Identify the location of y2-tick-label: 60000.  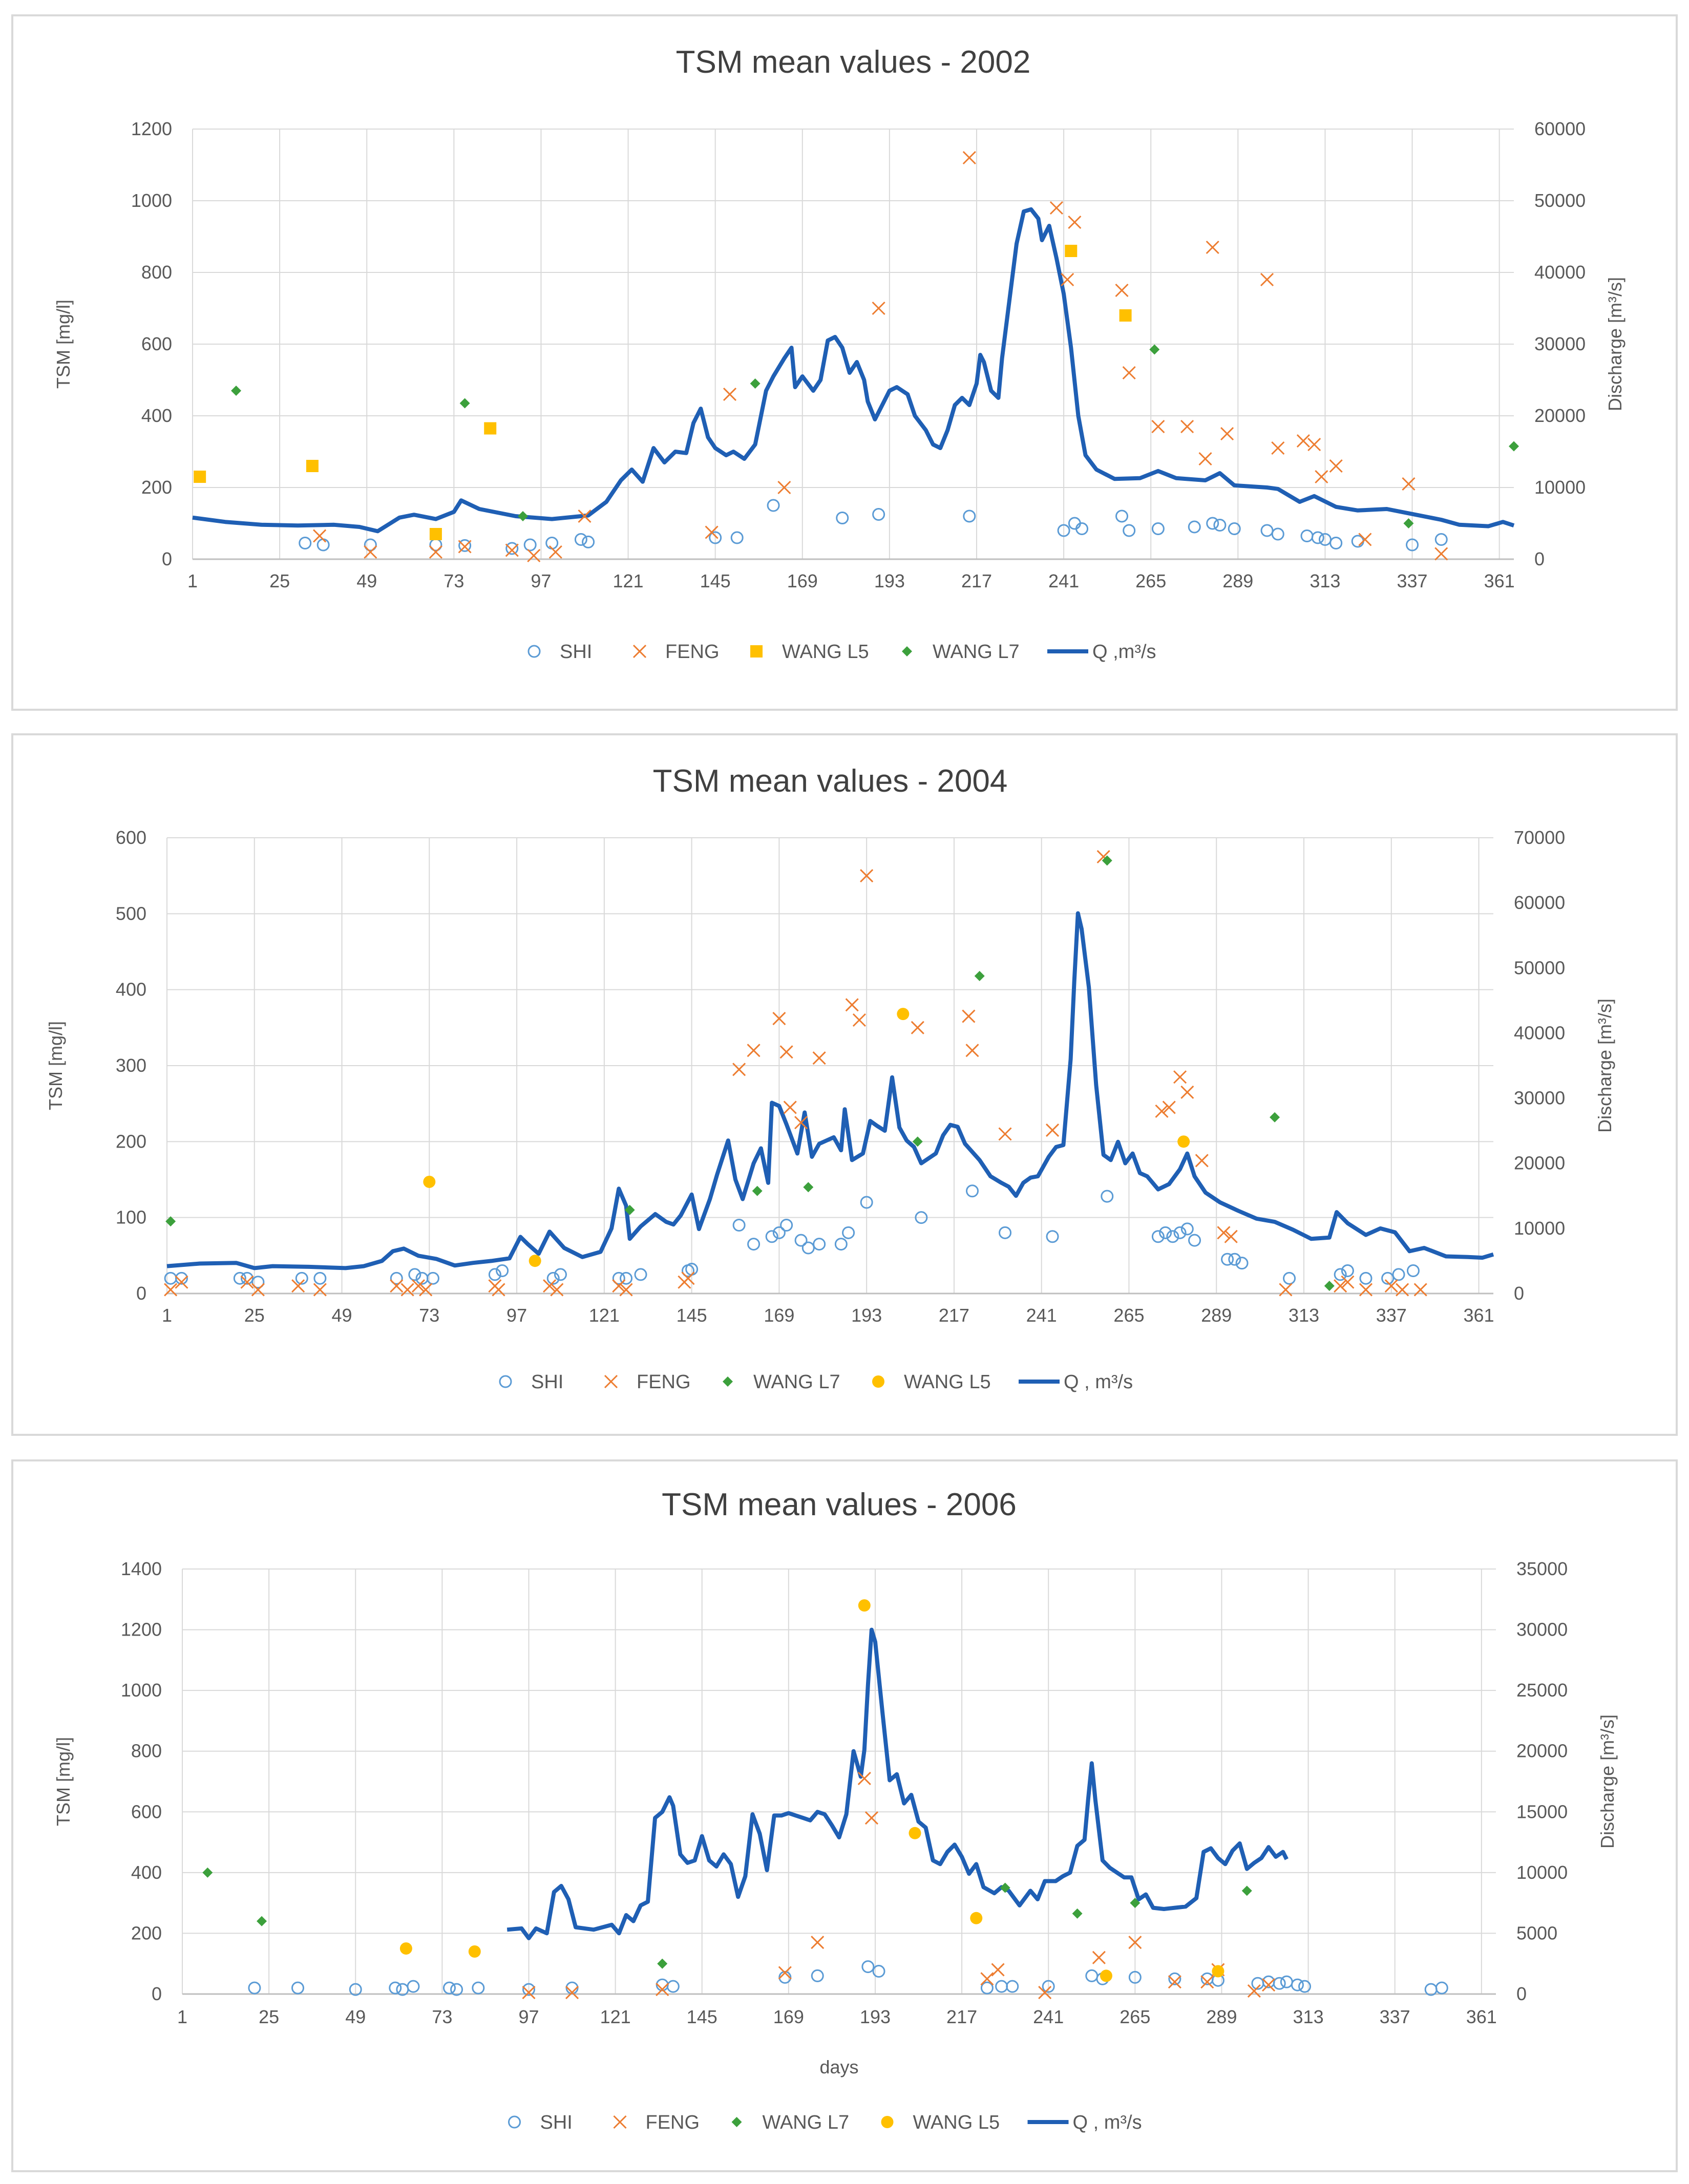
(1560, 128).